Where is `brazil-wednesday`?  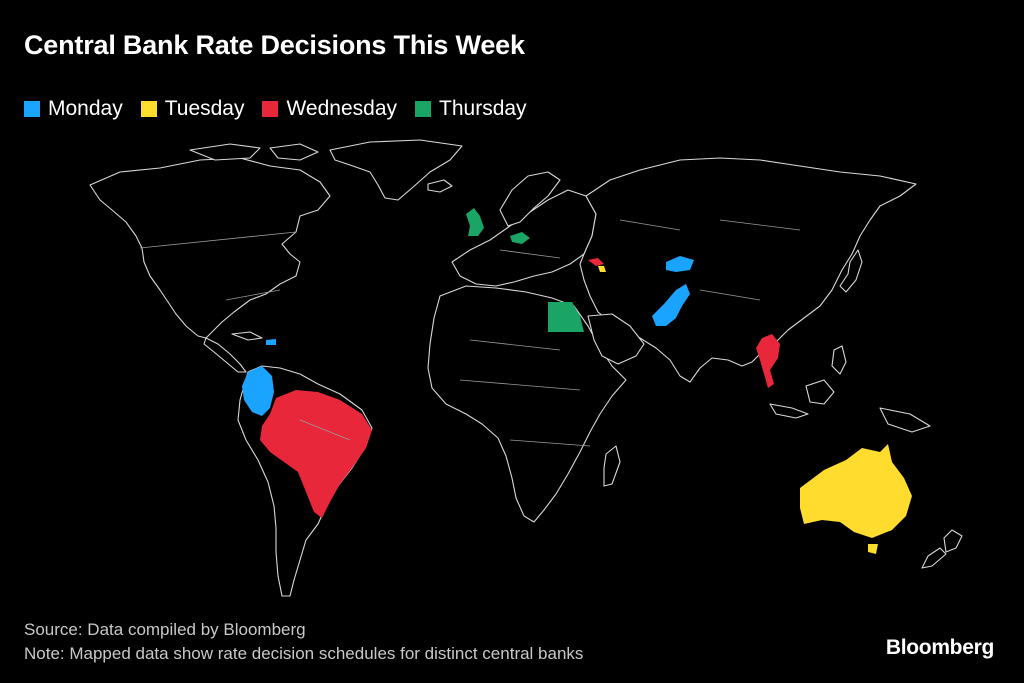 brazil-wednesday is located at coordinates (316, 454).